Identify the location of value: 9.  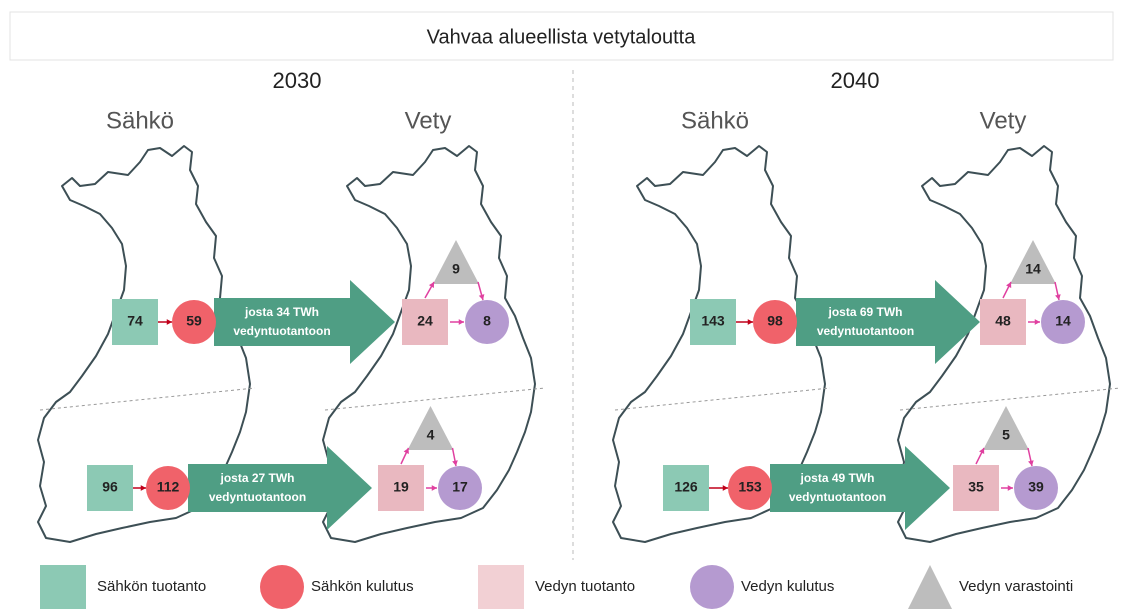
(456, 269).